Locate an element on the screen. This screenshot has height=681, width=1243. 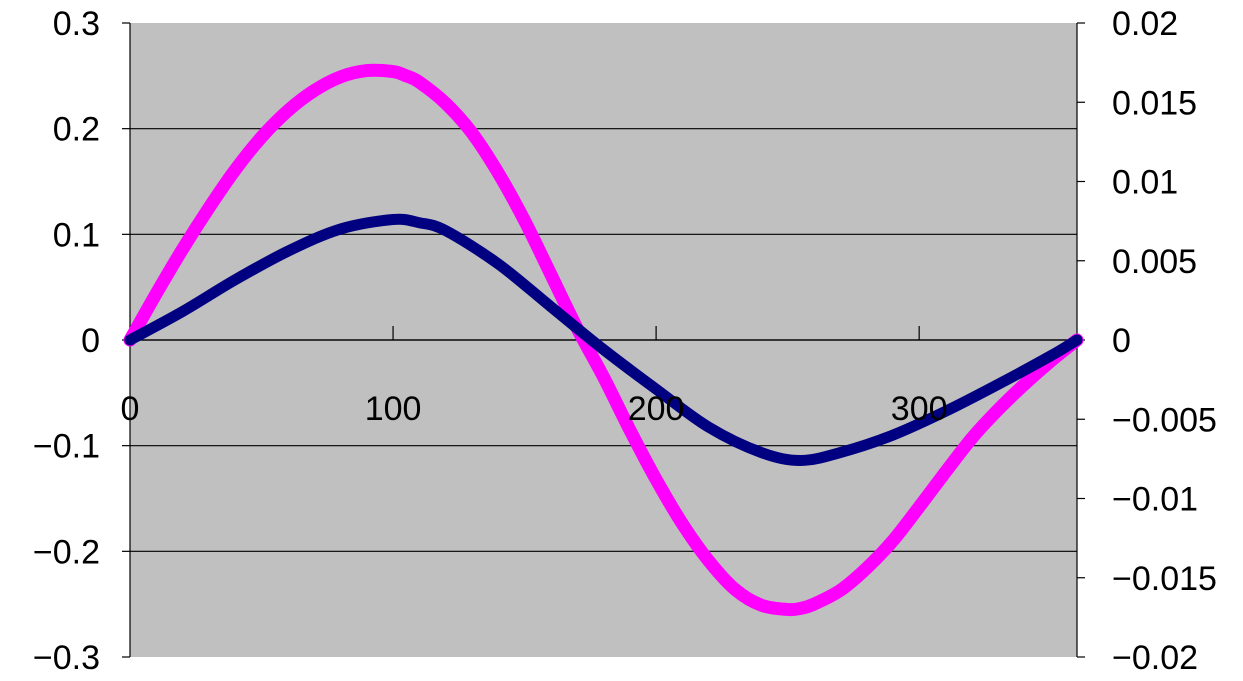
y-left-tick-label: −0.3 is located at coordinates (66, 658).